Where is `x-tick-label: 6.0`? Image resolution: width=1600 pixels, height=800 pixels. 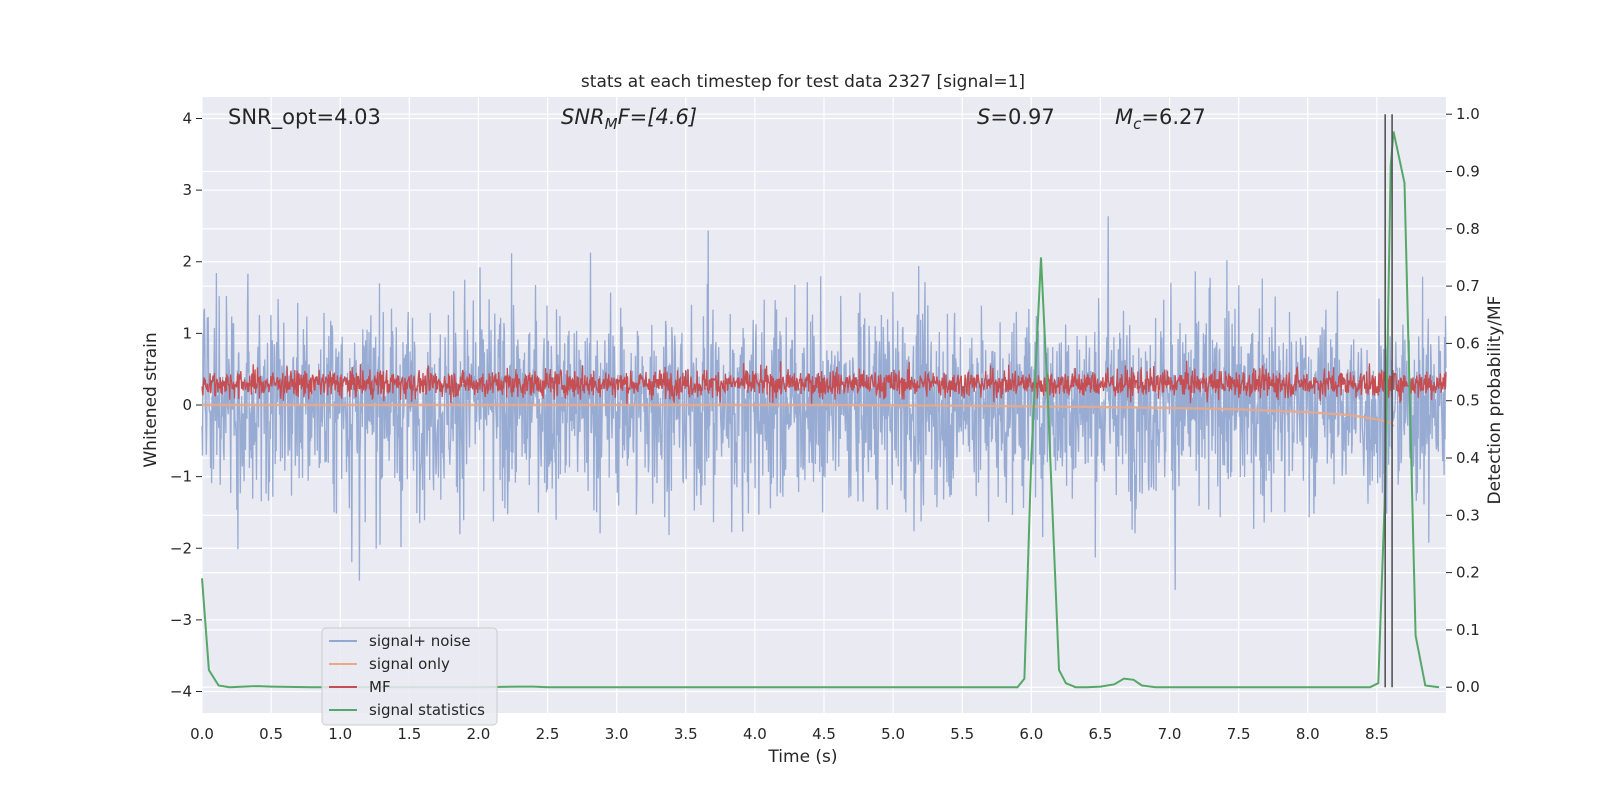 x-tick-label: 6.0 is located at coordinates (1031, 734).